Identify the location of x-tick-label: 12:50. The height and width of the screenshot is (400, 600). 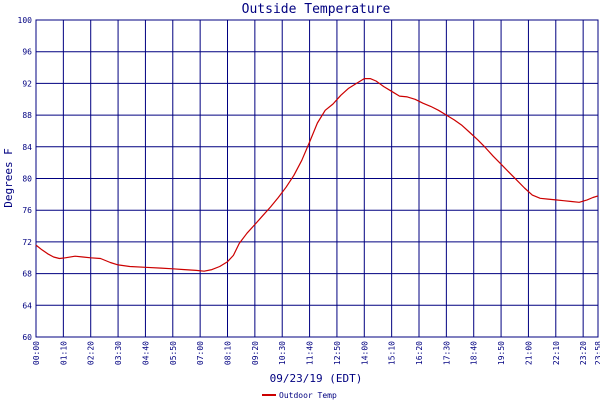
(337, 353).